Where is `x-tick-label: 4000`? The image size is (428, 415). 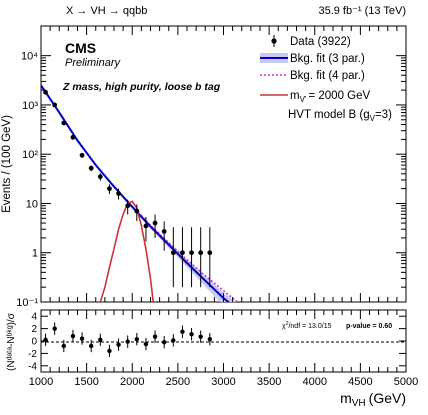 x-tick-label: 4000 is located at coordinates (315, 382).